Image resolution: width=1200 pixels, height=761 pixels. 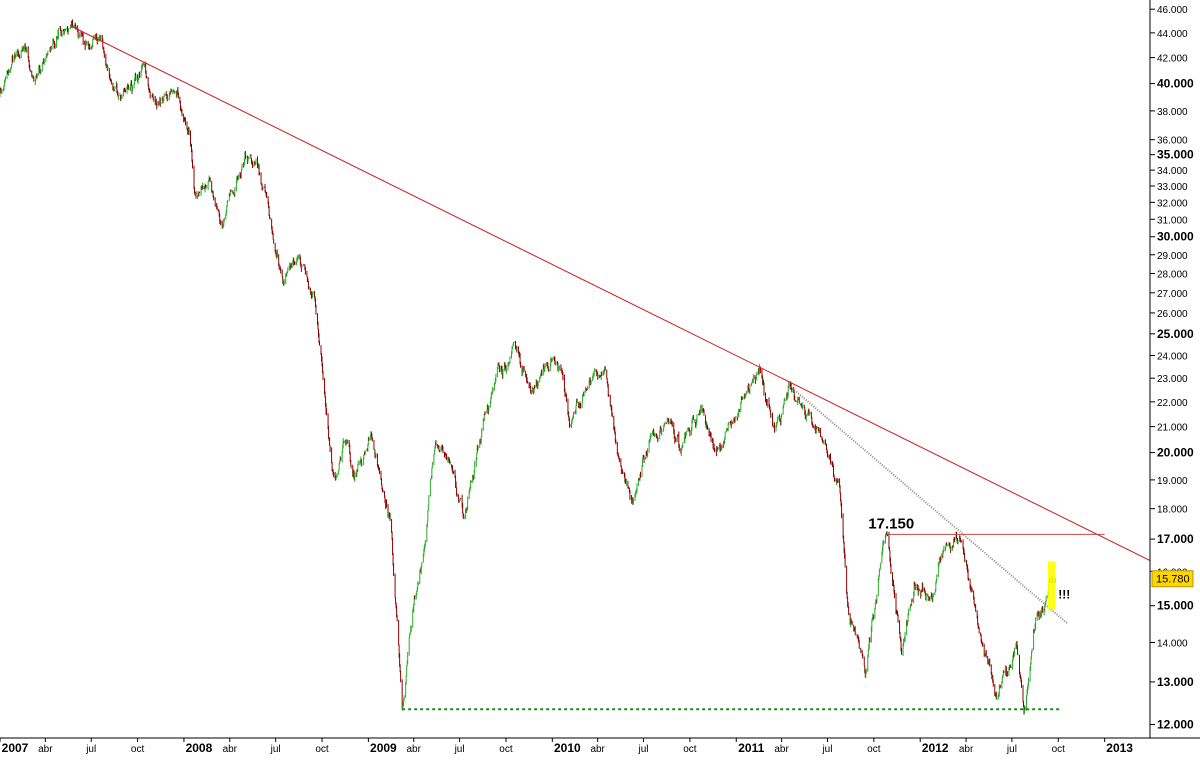 I want to click on x-axis-background, so click(x=600, y=747).